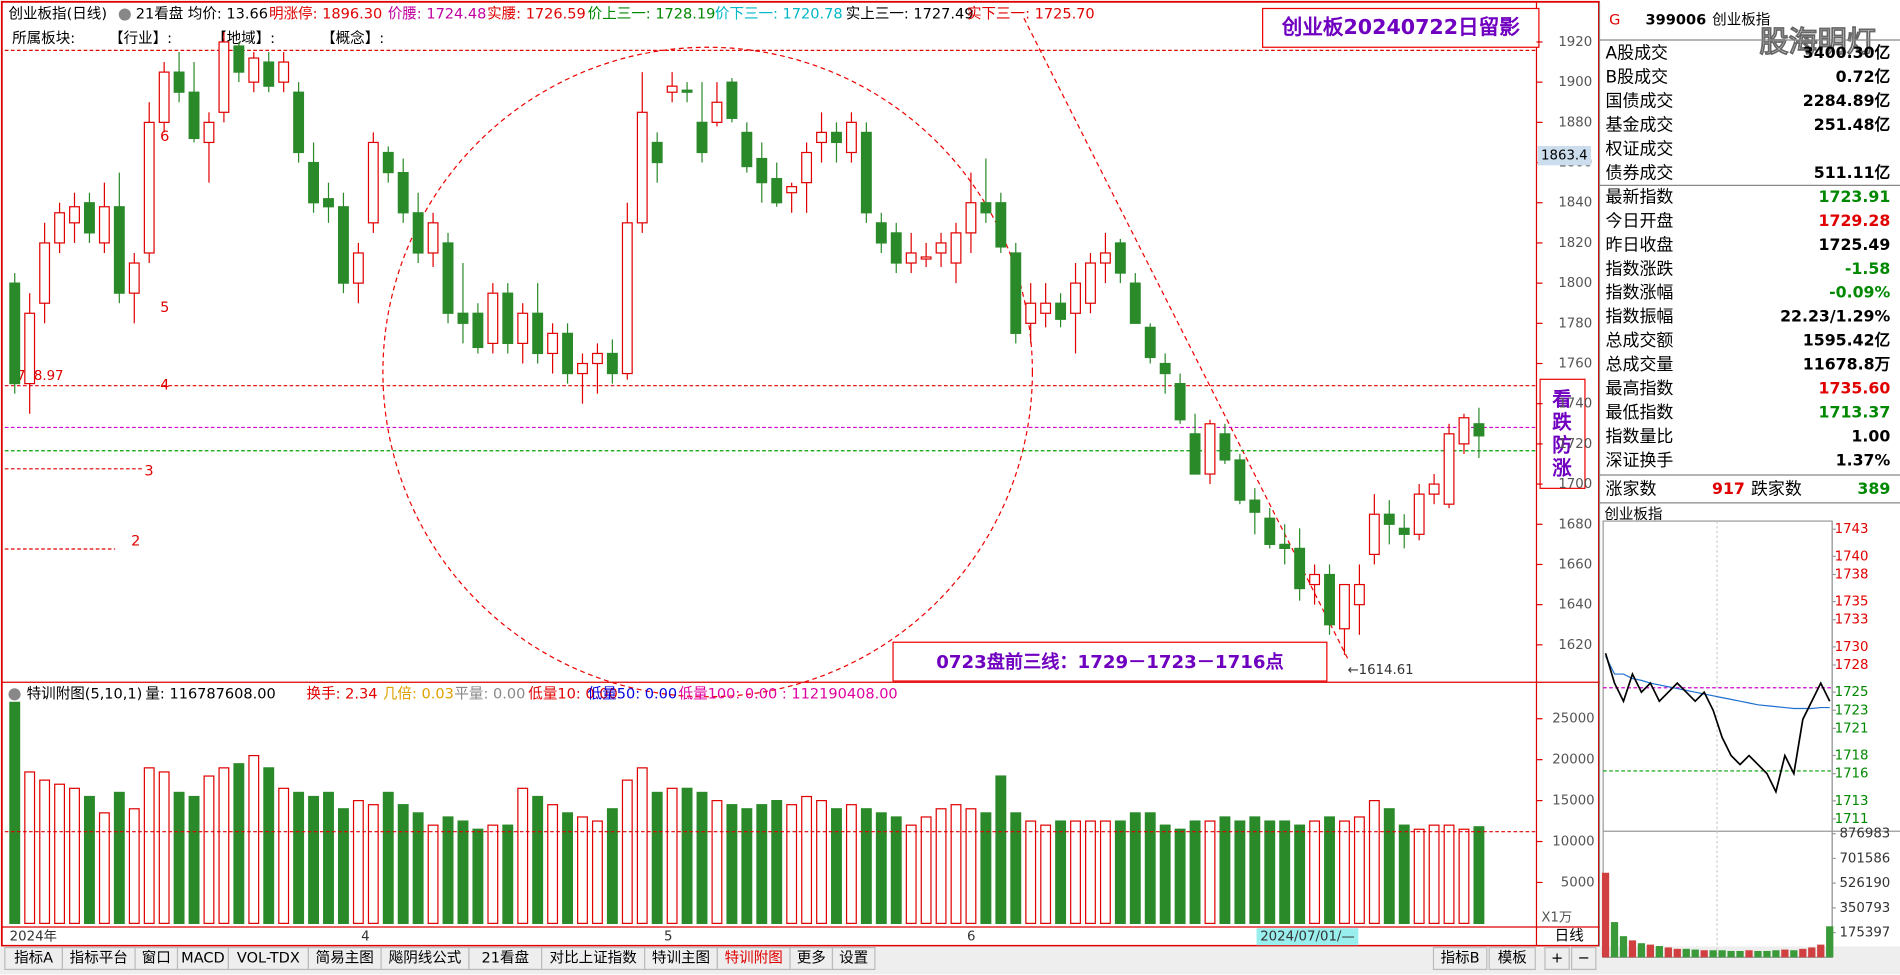 The image size is (1900, 975). Describe the element at coordinates (1640, 268) in the screenshot. I see `row-label: 指数涨跌` at that location.